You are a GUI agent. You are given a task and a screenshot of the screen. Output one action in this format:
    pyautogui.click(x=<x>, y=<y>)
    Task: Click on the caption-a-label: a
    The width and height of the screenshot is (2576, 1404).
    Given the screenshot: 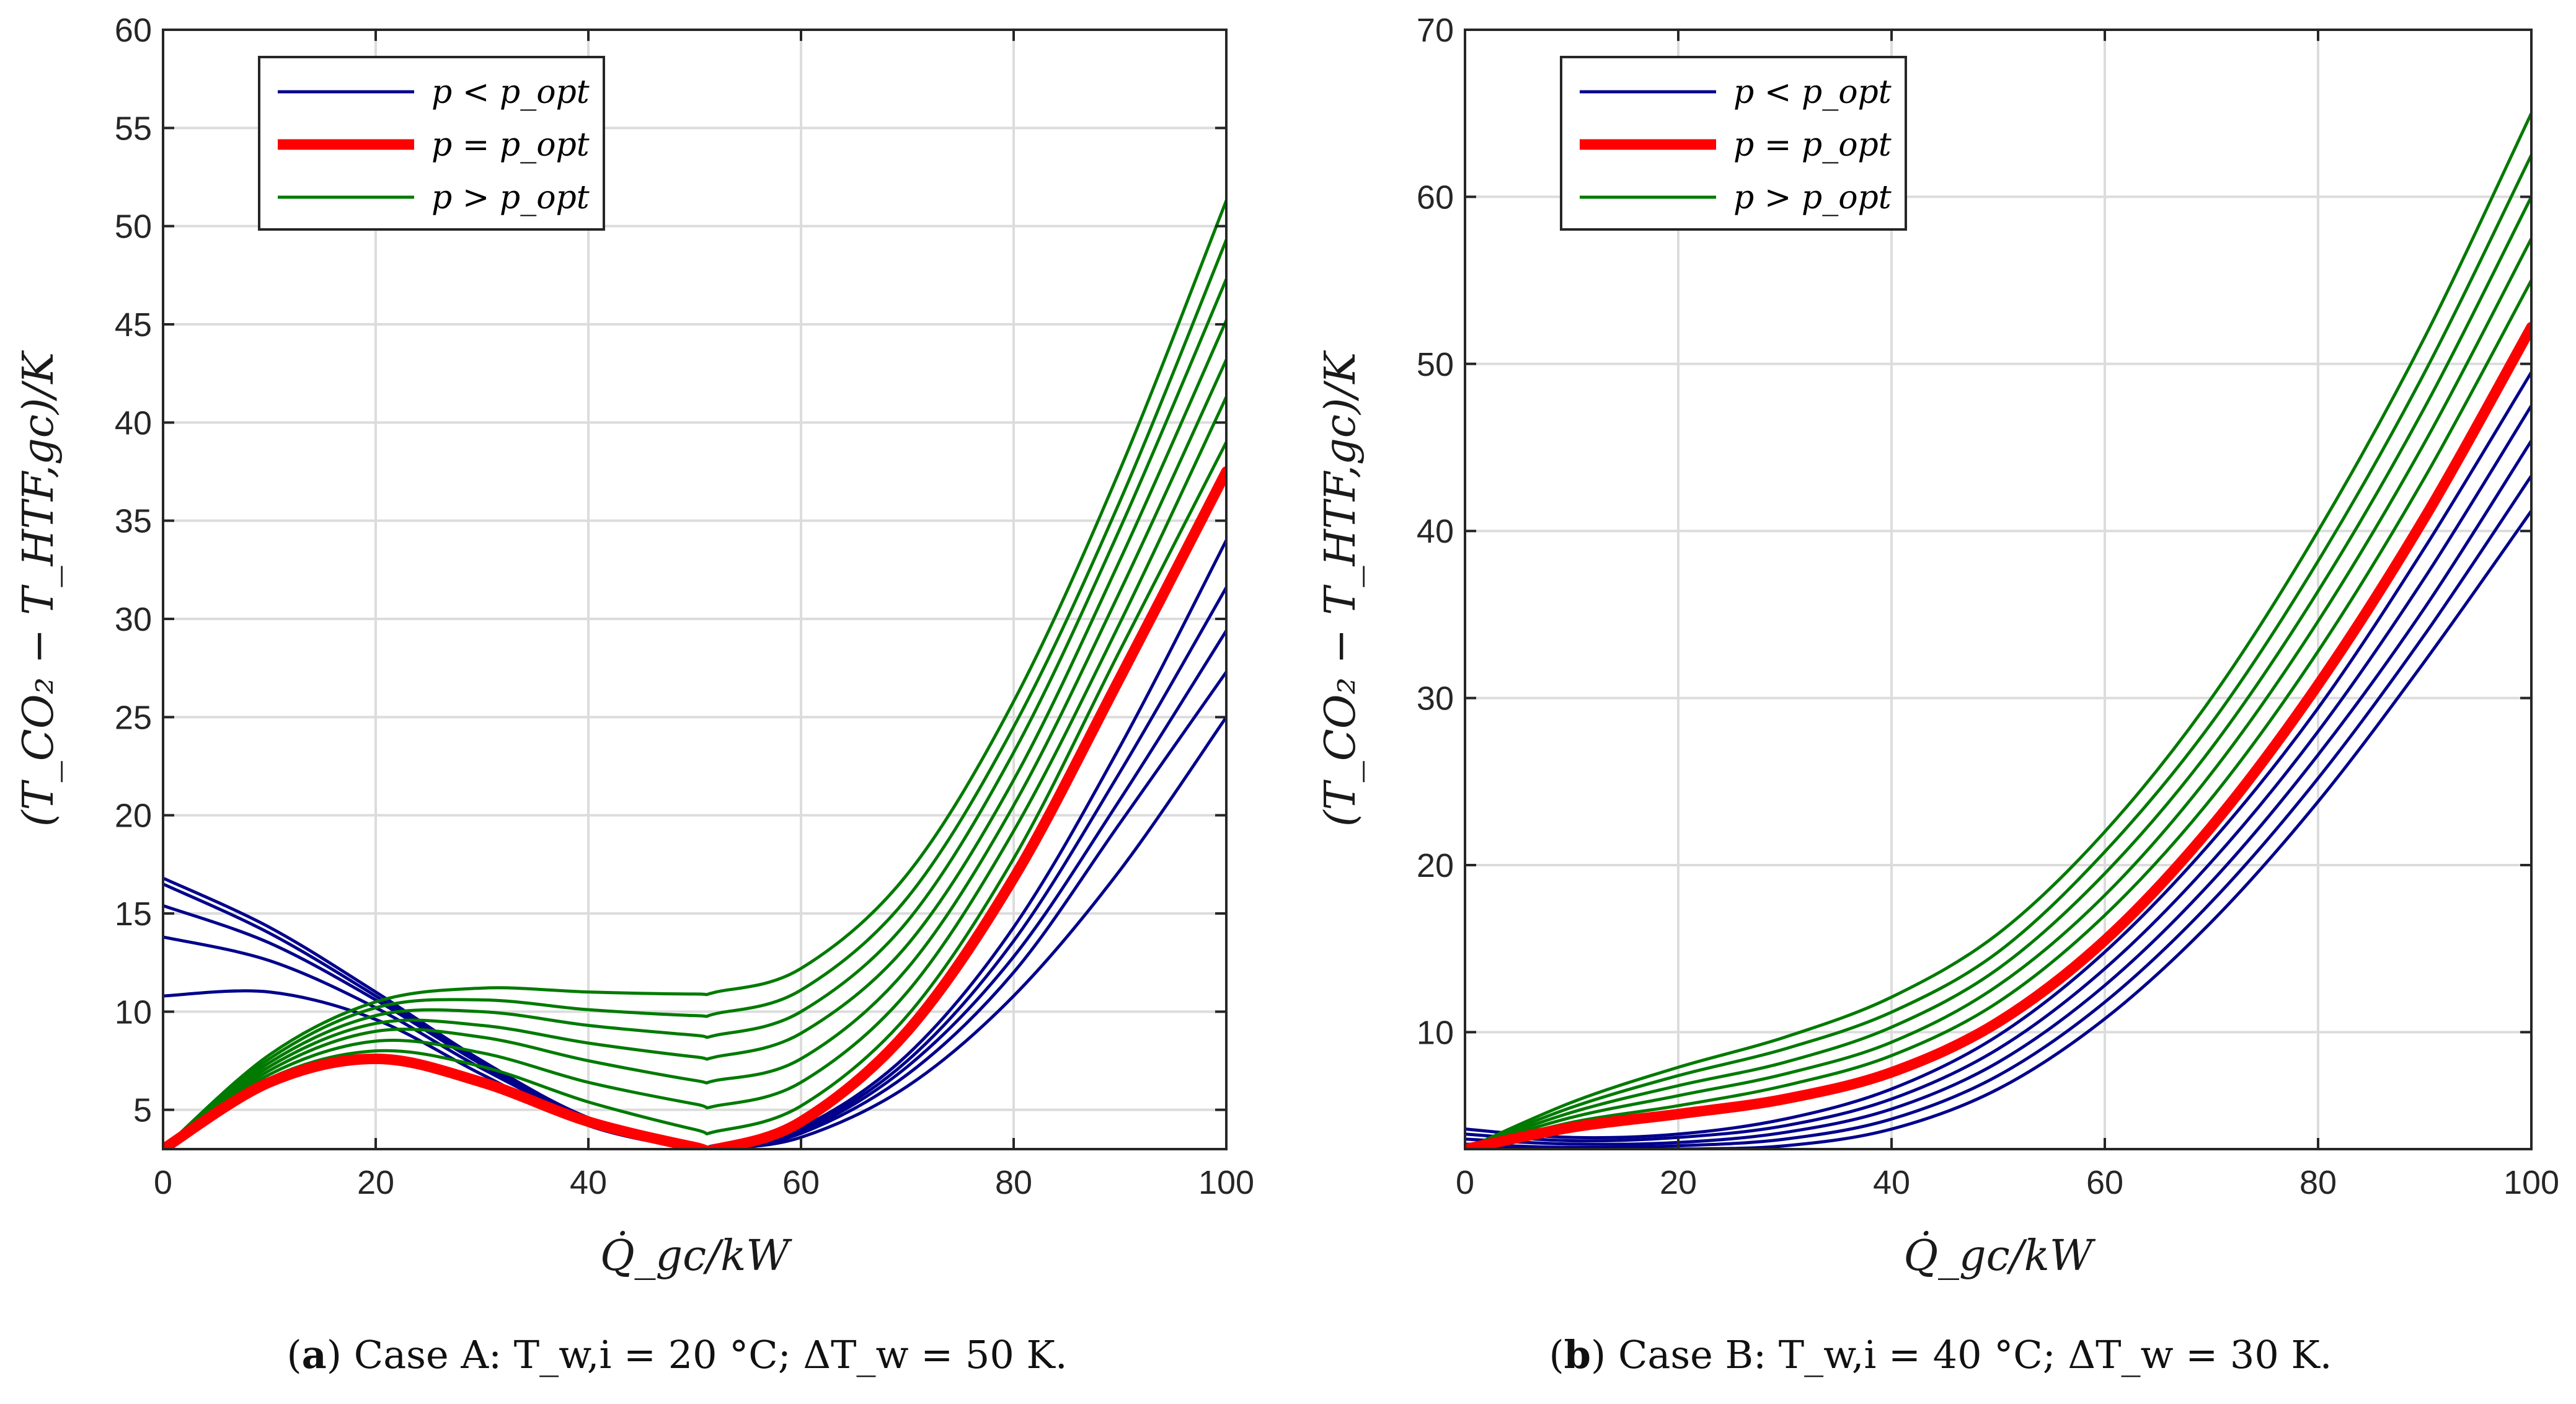 What is the action you would take?
    pyautogui.click(x=314, y=1354)
    